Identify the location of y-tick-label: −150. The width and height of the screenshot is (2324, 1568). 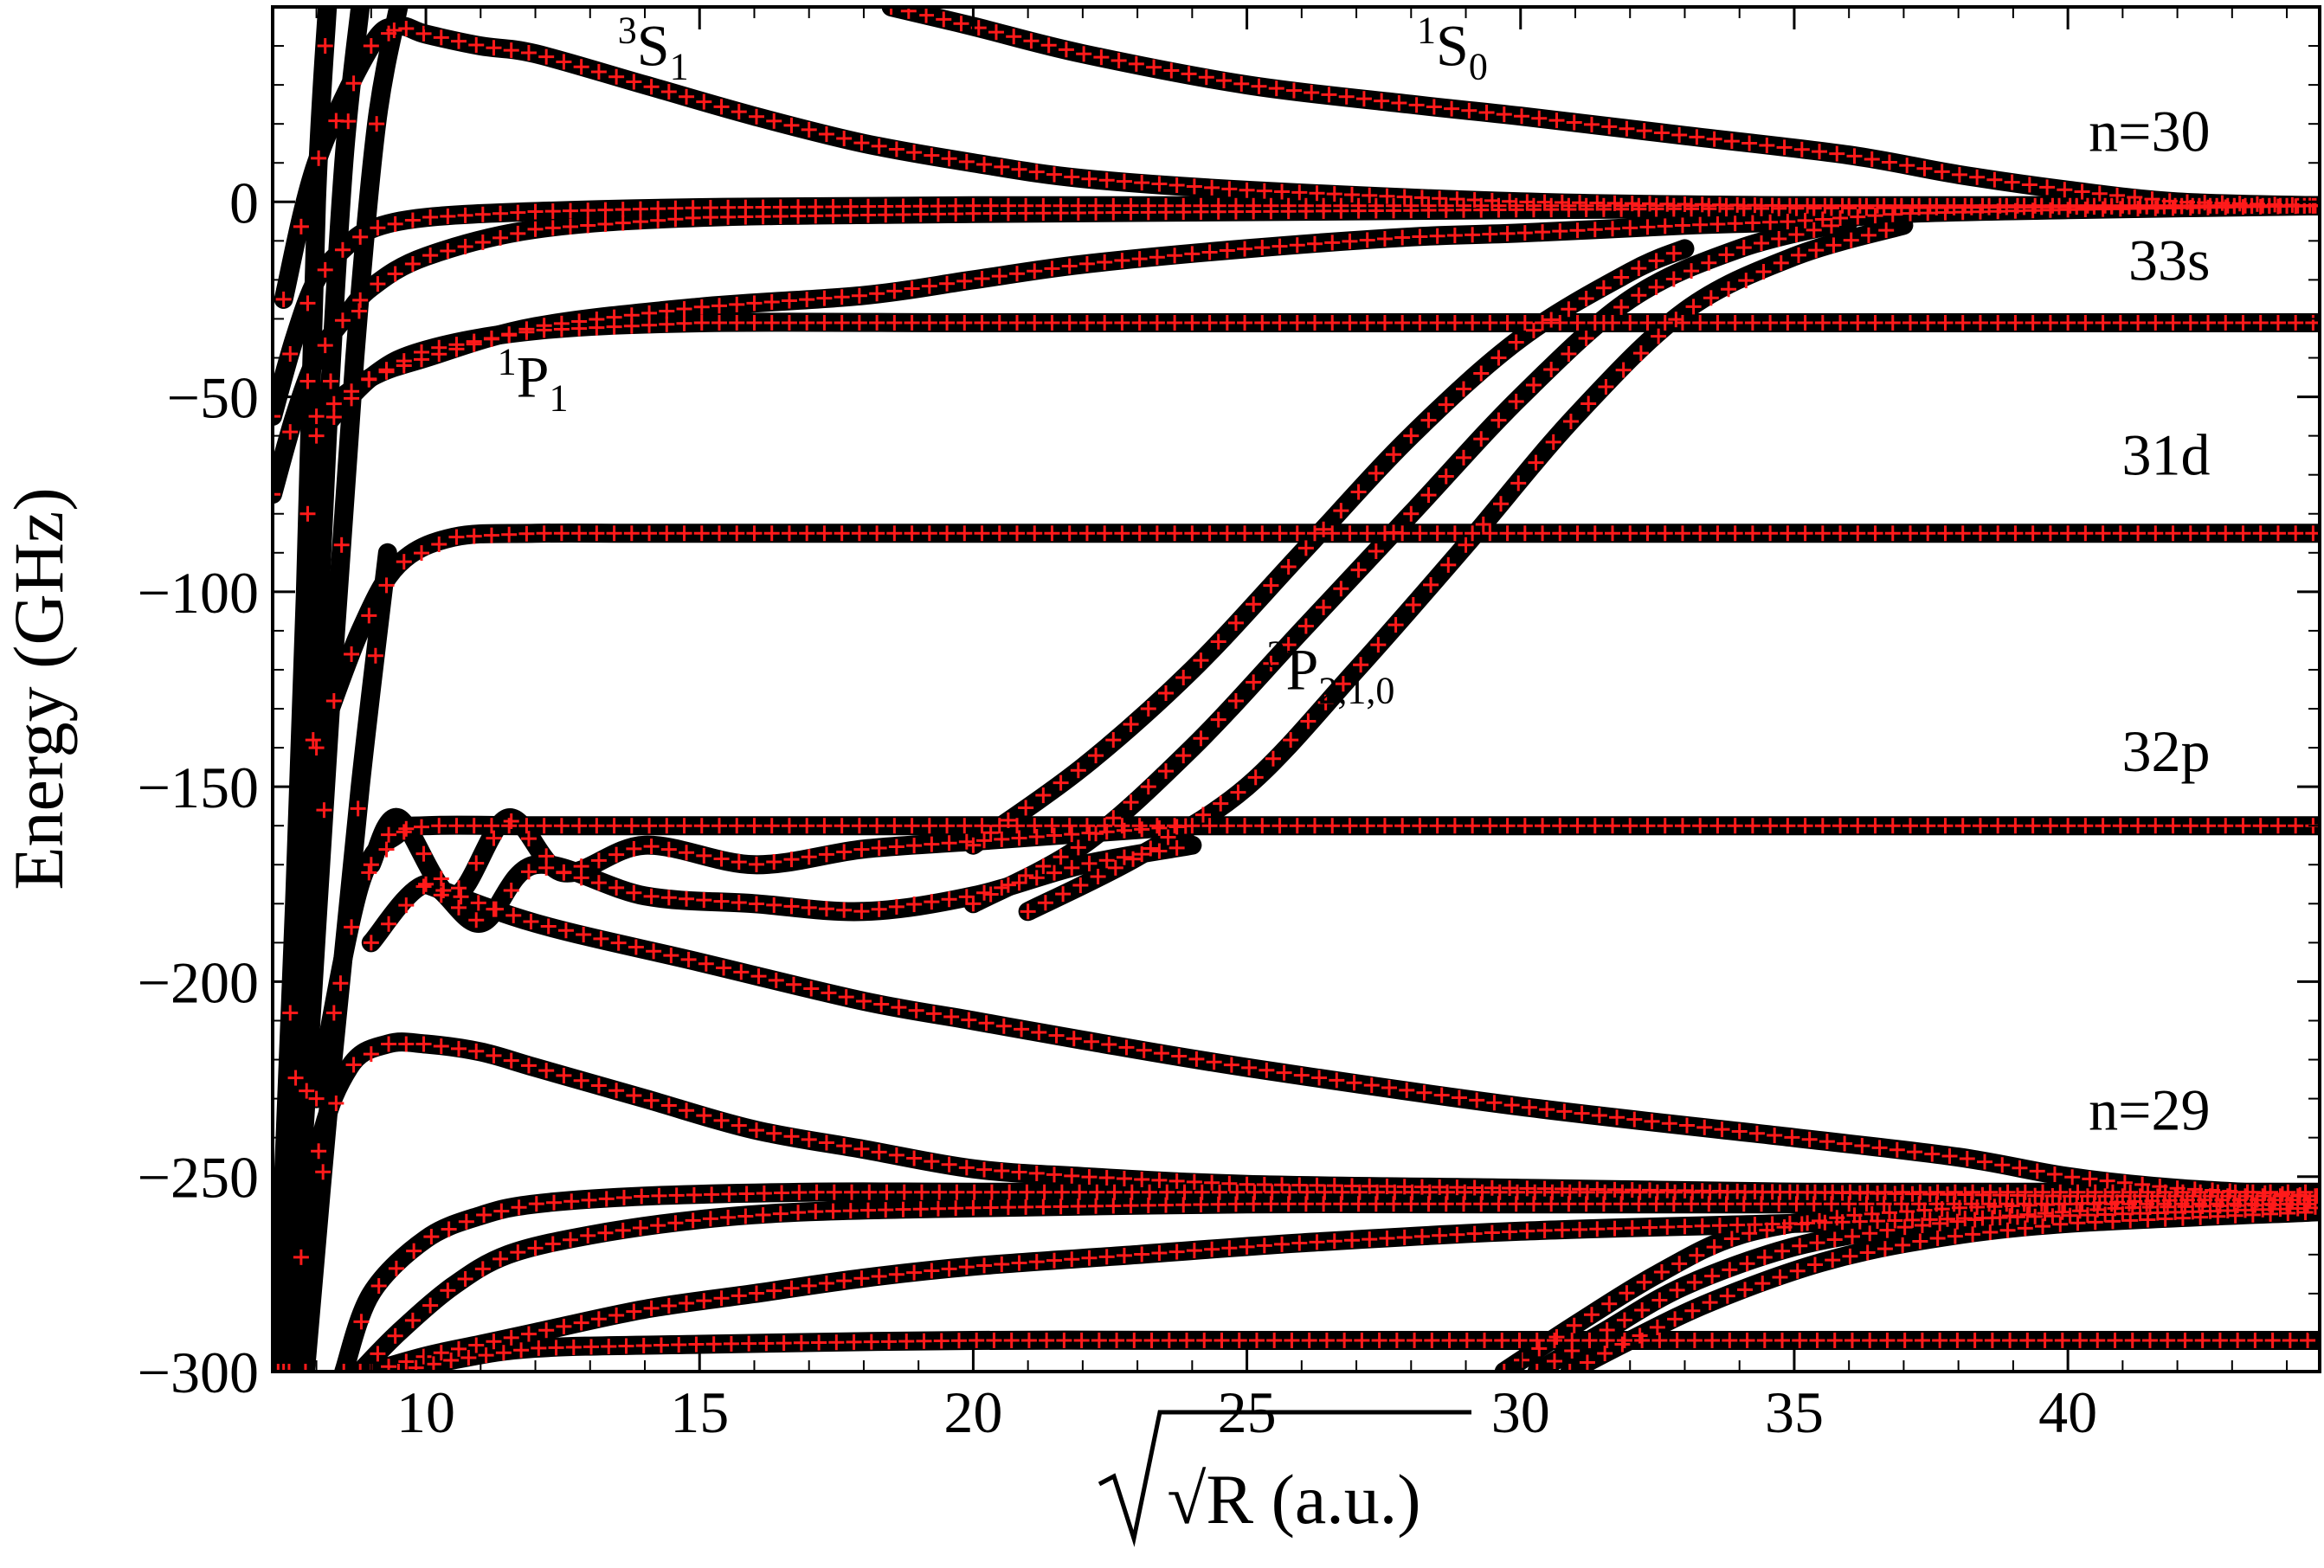
(198, 787).